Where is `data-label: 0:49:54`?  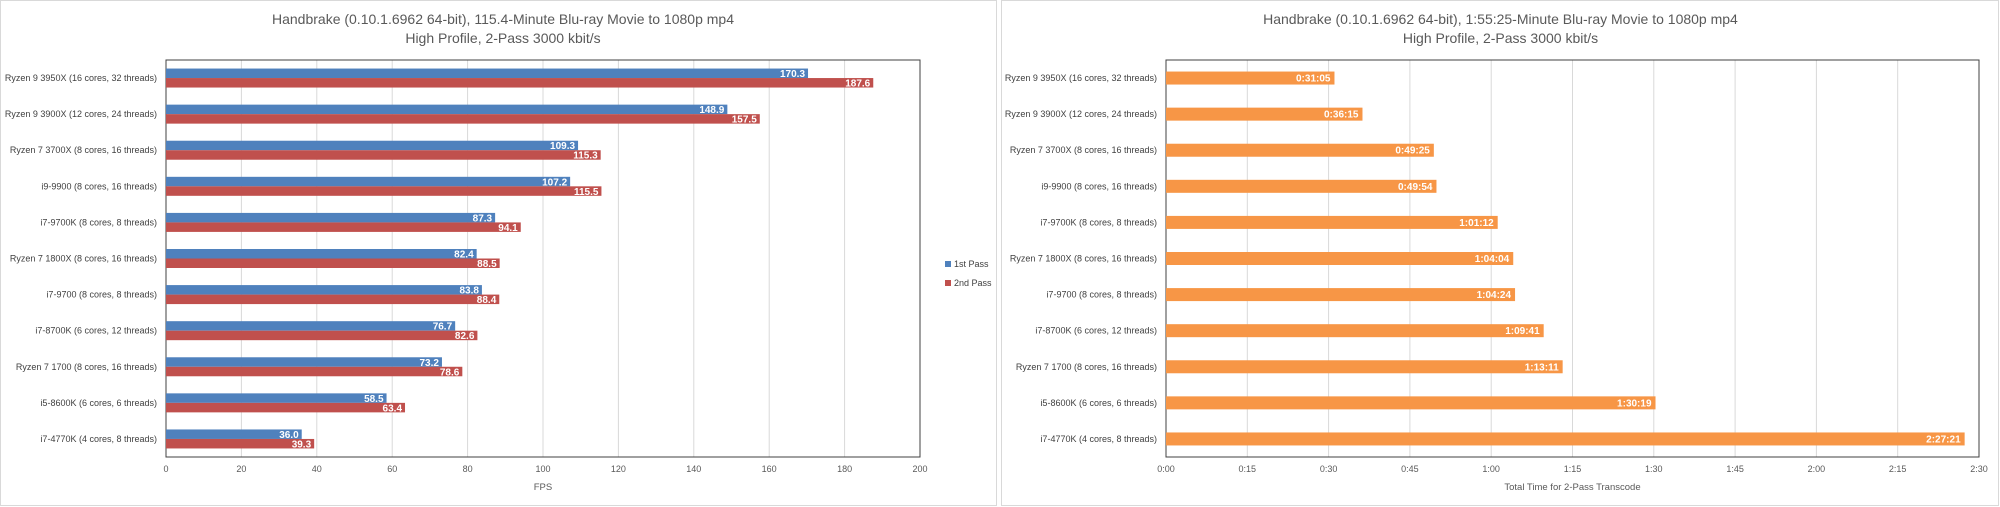
data-label: 0:49:54 is located at coordinates (1415, 187).